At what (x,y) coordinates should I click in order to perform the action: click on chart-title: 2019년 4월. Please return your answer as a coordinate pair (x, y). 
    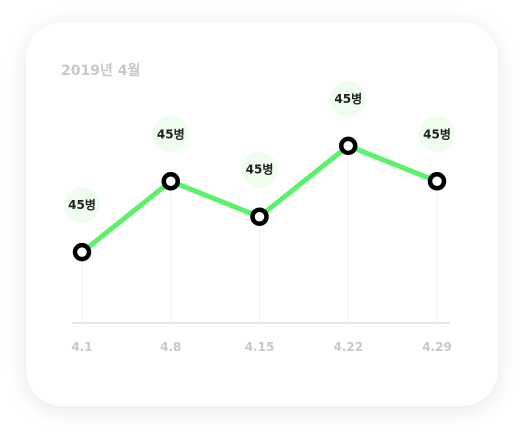
    Looking at the image, I should click on (101, 71).